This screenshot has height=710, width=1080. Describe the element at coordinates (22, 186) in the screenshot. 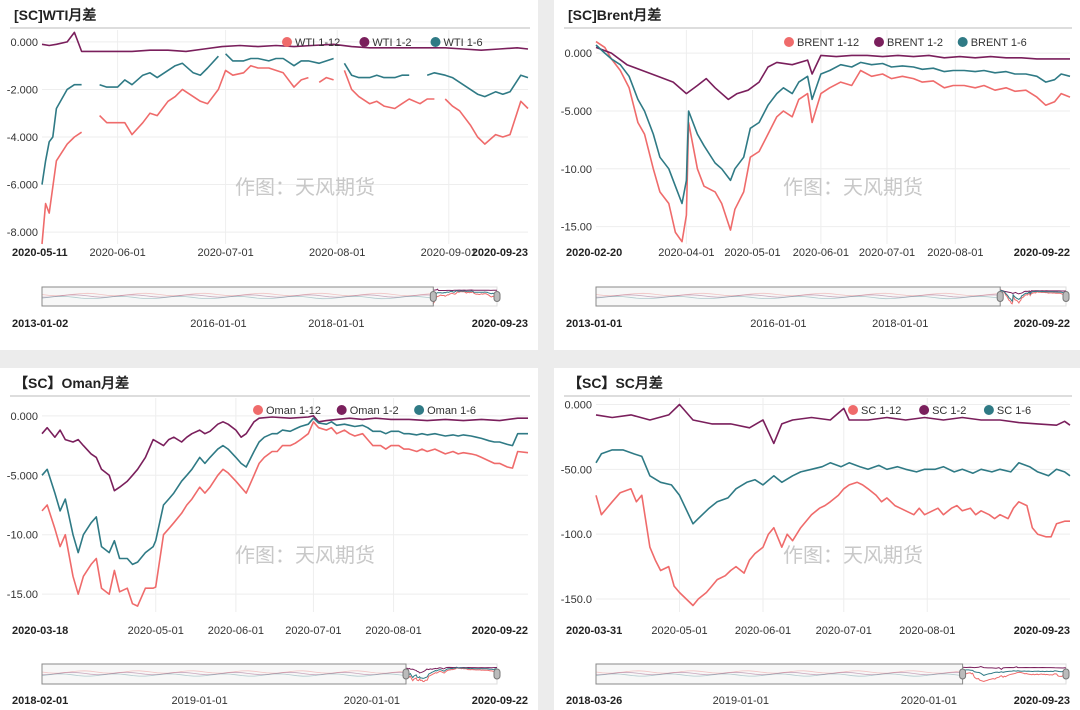

I see `y-tick-label: -6.000` at that location.